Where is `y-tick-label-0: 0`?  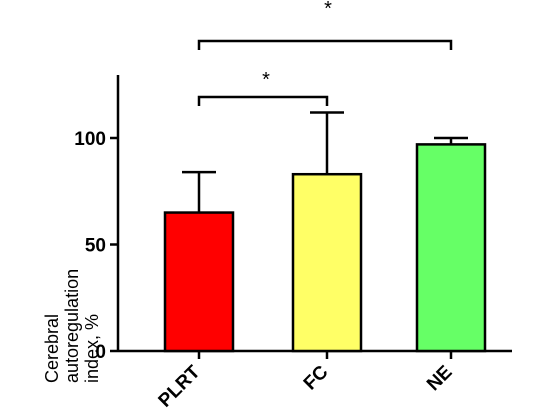 y-tick-label-0: 0 is located at coordinates (100, 352).